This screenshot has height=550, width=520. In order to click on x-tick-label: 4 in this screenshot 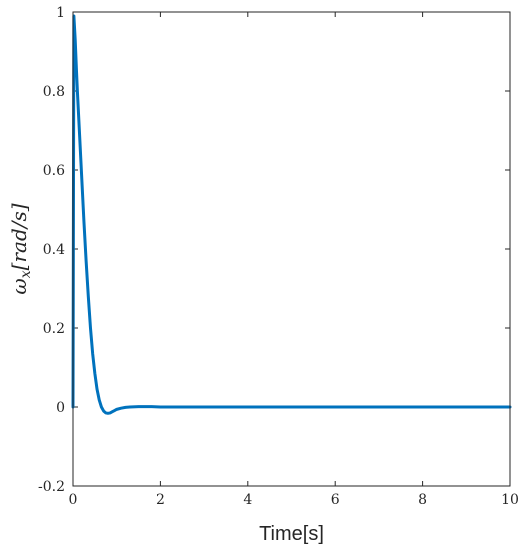, I will do `click(247, 500)`.